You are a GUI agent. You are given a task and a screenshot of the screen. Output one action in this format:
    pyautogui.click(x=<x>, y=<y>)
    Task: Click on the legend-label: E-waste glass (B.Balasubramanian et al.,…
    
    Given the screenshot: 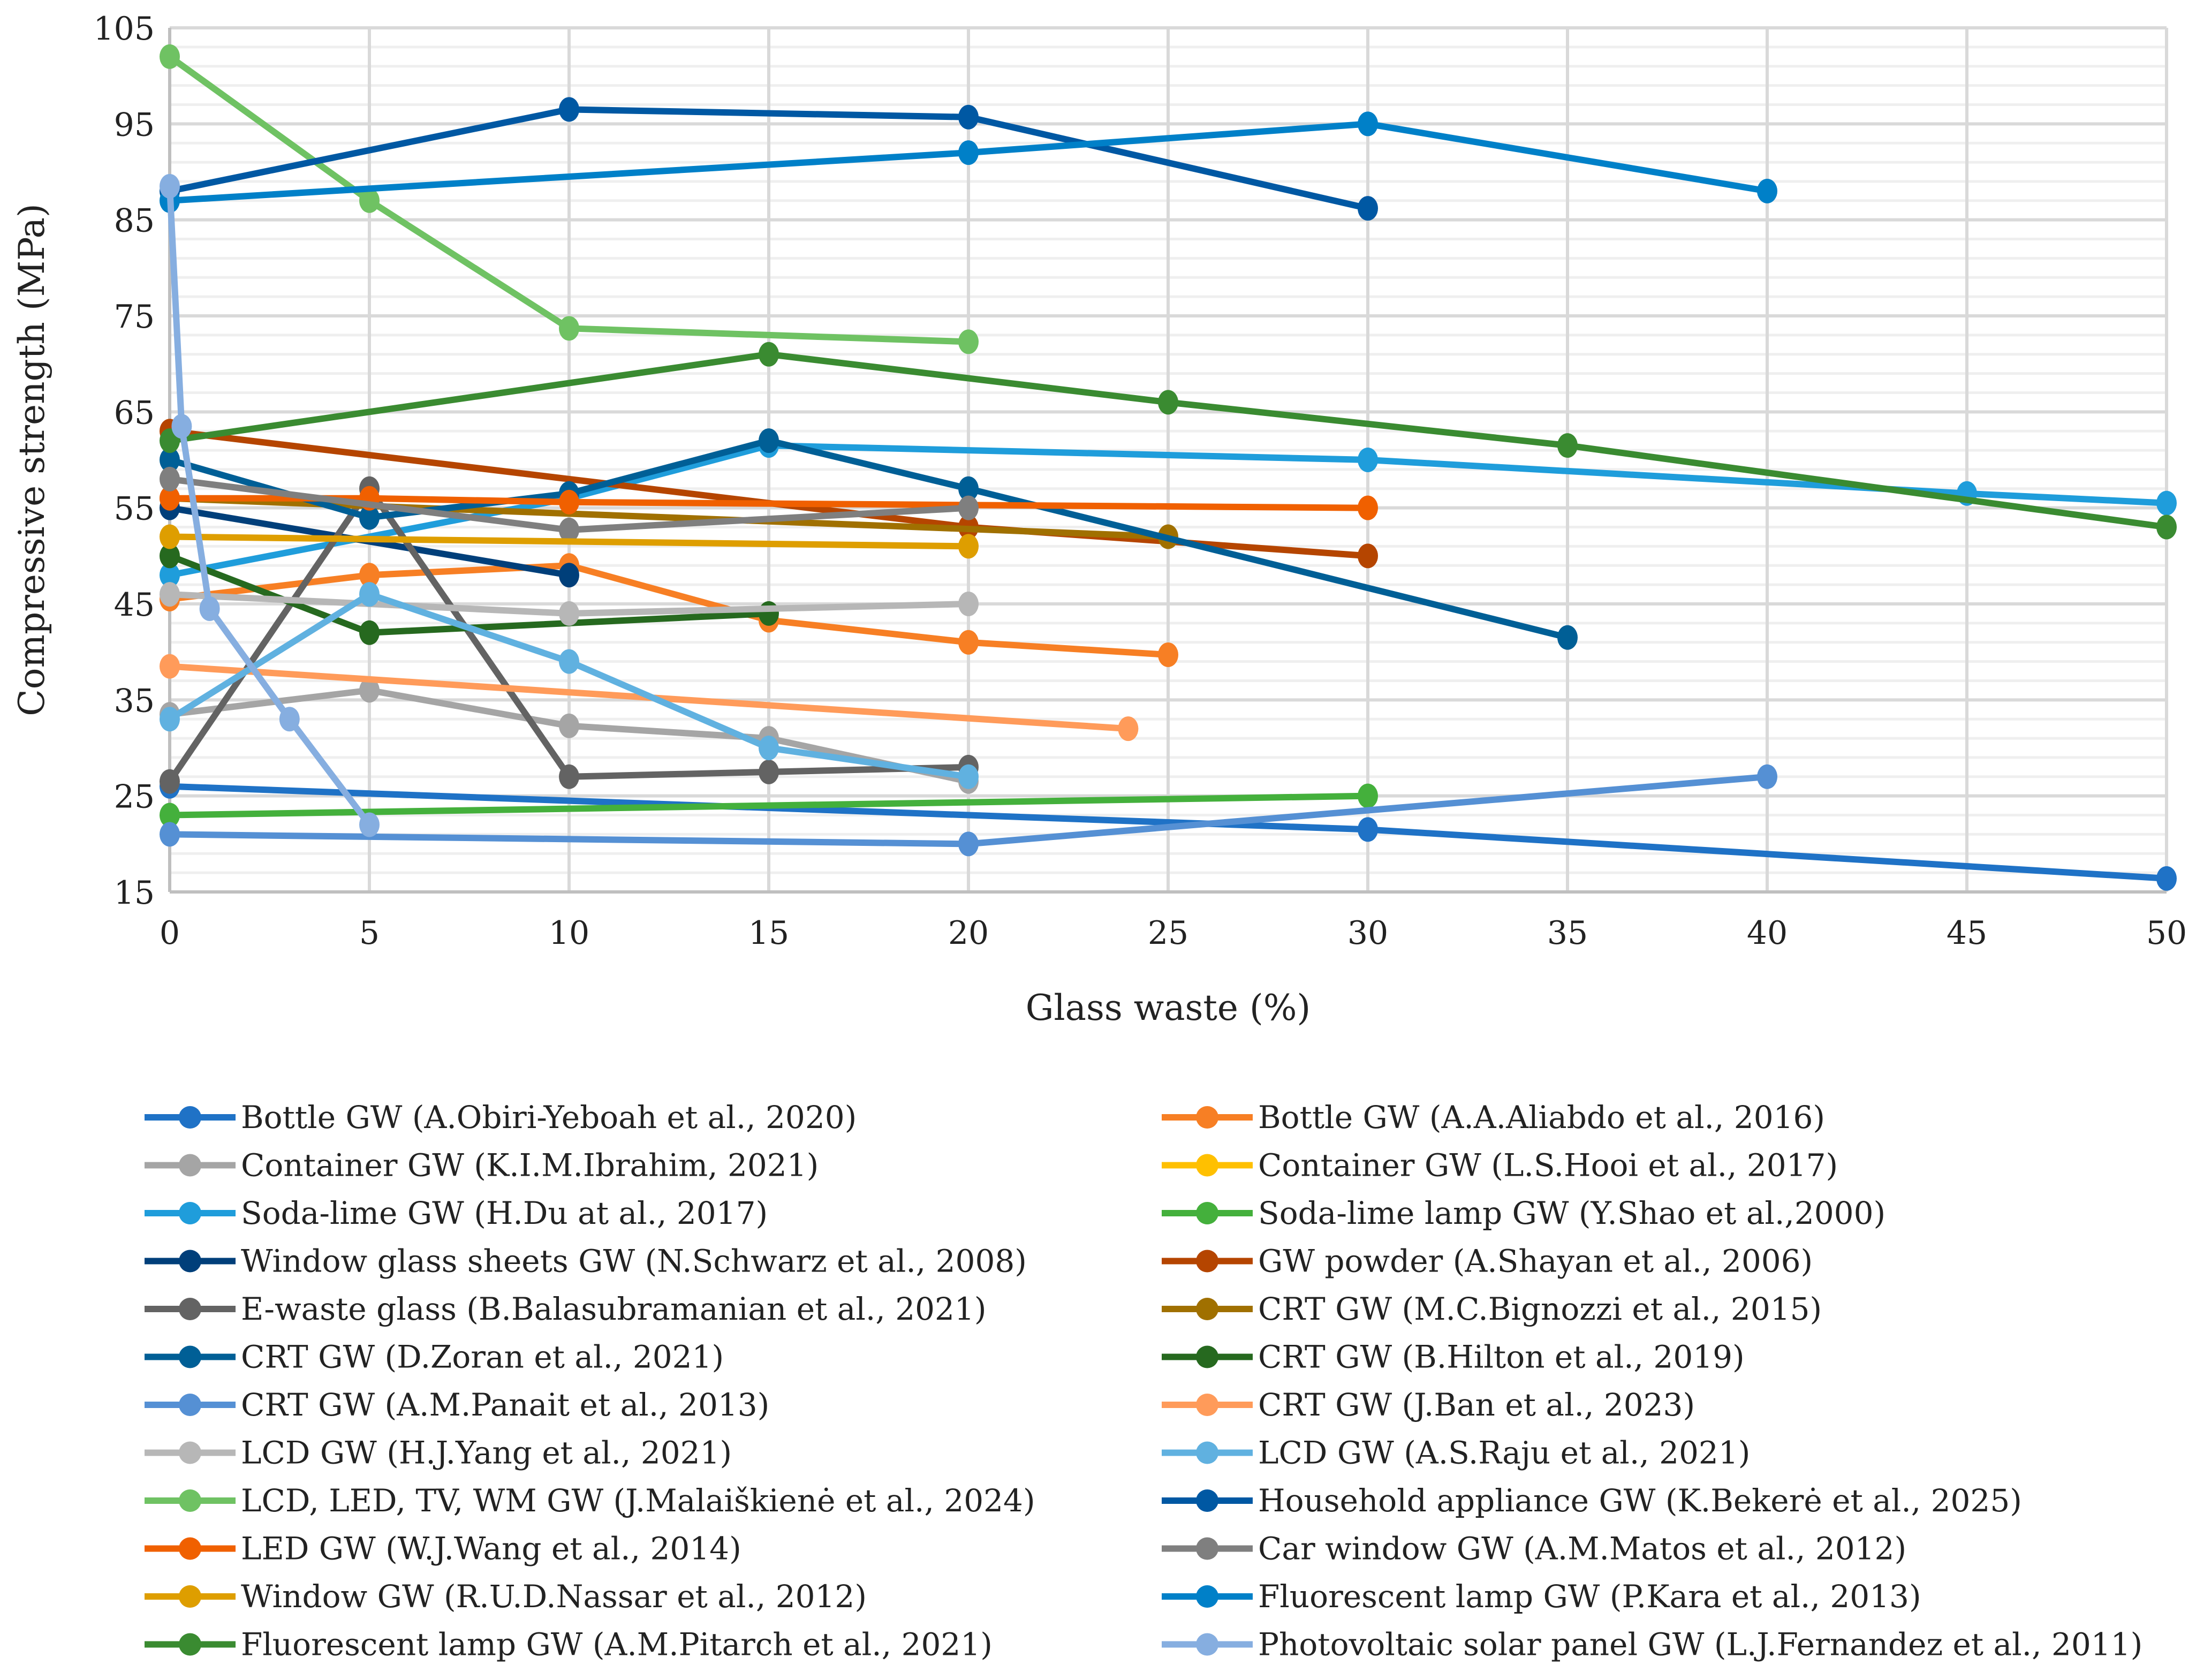 What is the action you would take?
    pyautogui.click(x=613, y=1309)
    